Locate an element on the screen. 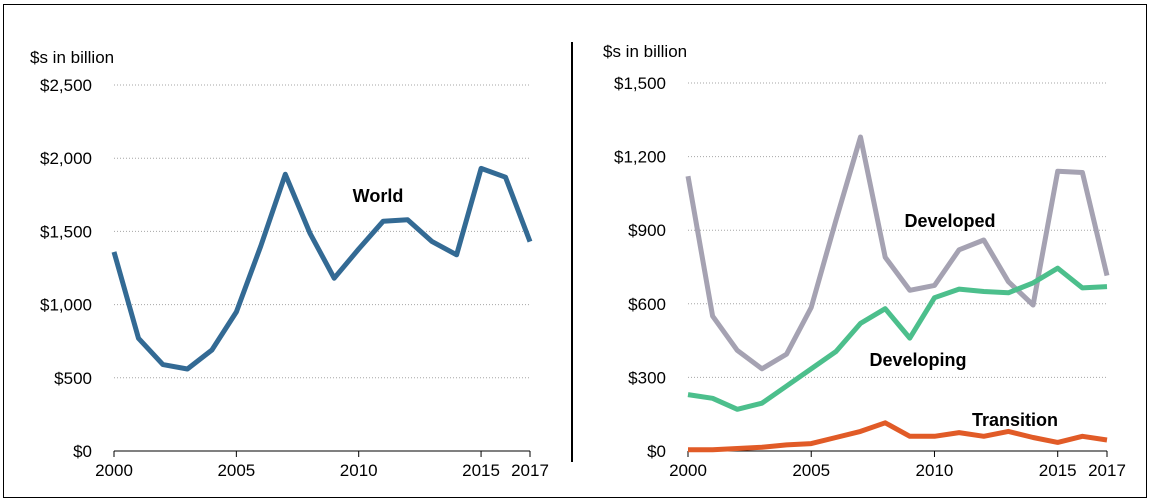  y-tick-label: $900 is located at coordinates (647, 230).